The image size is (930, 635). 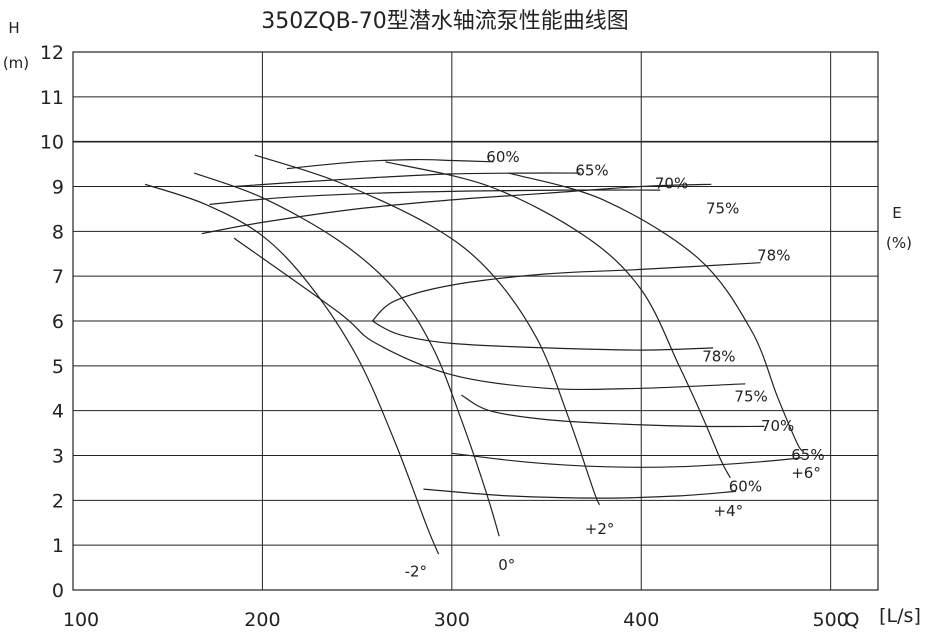 What do you see at coordinates (52, 143) in the screenshot?
I see `y-tick-label: 10` at bounding box center [52, 143].